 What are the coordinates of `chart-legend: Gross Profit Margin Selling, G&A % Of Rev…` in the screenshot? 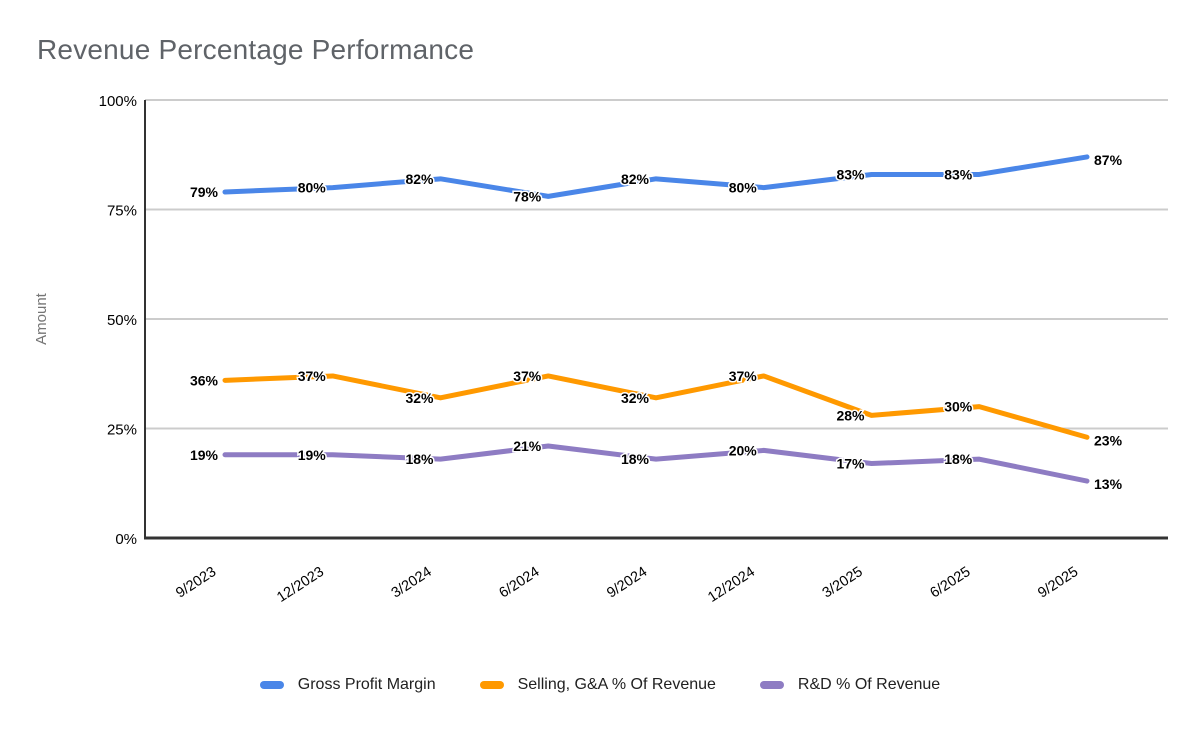 It's located at (600, 685).